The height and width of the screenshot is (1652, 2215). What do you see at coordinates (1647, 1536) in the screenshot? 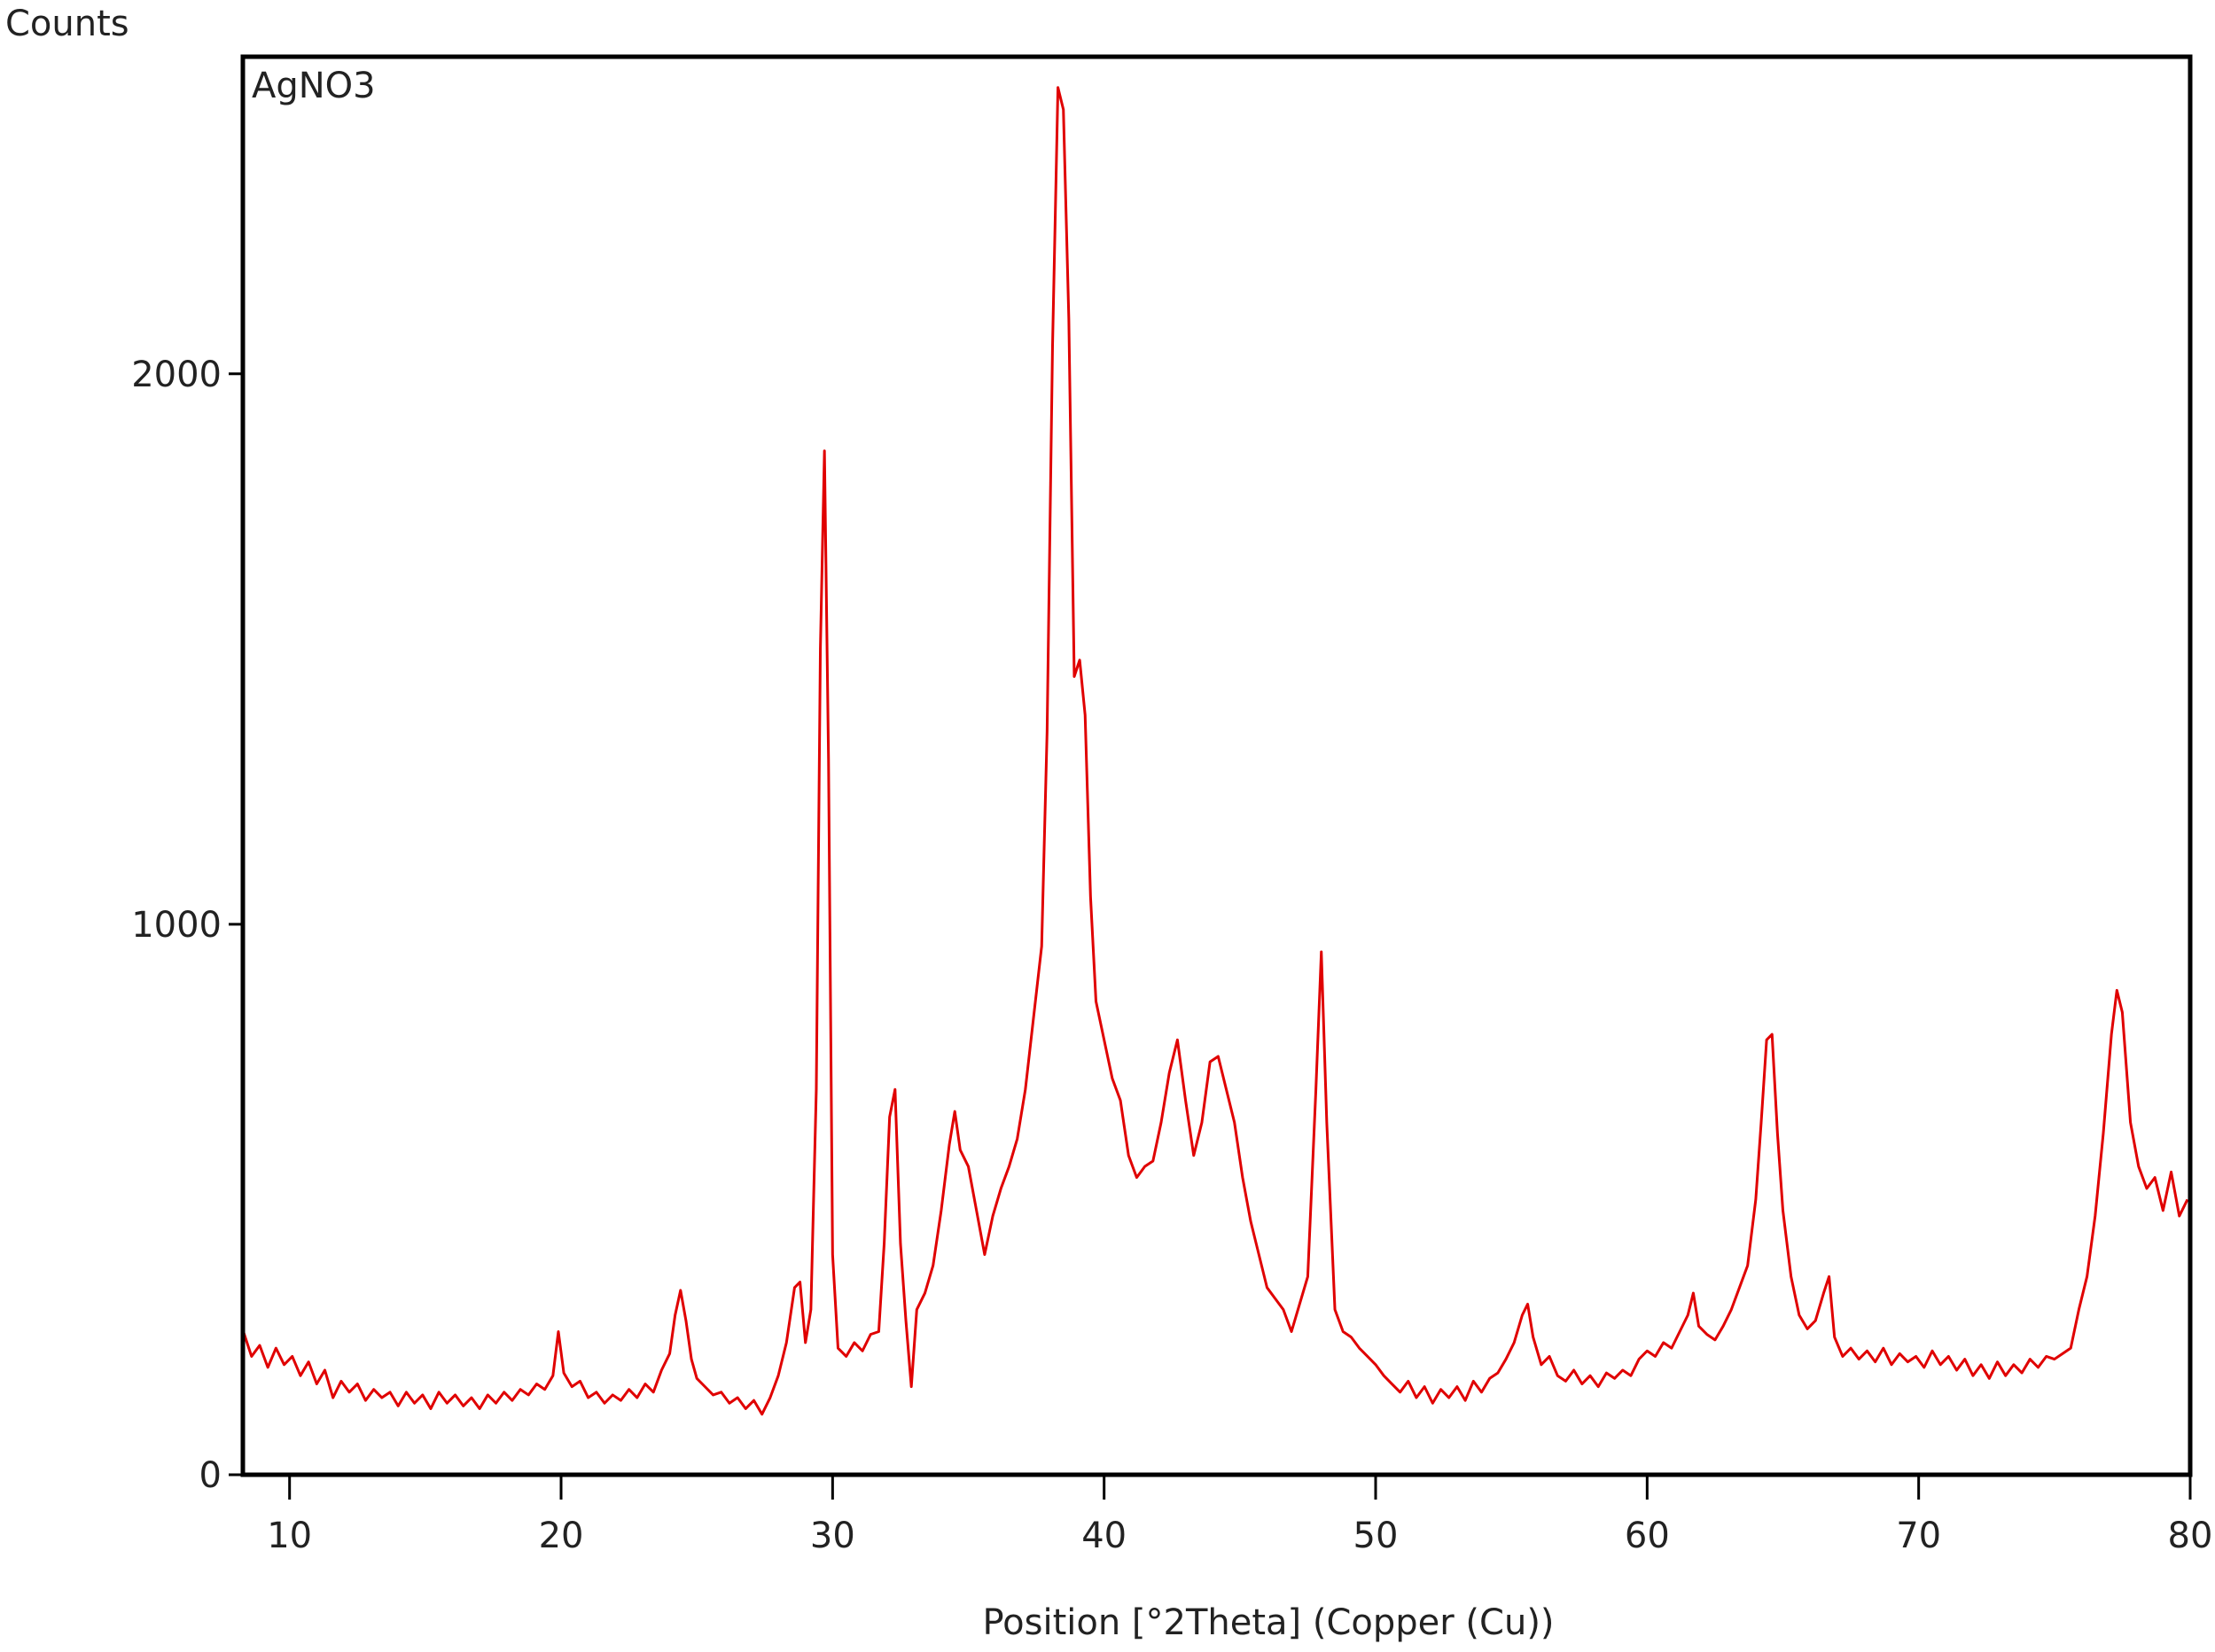
I see `x-tick-label: 60` at bounding box center [1647, 1536].